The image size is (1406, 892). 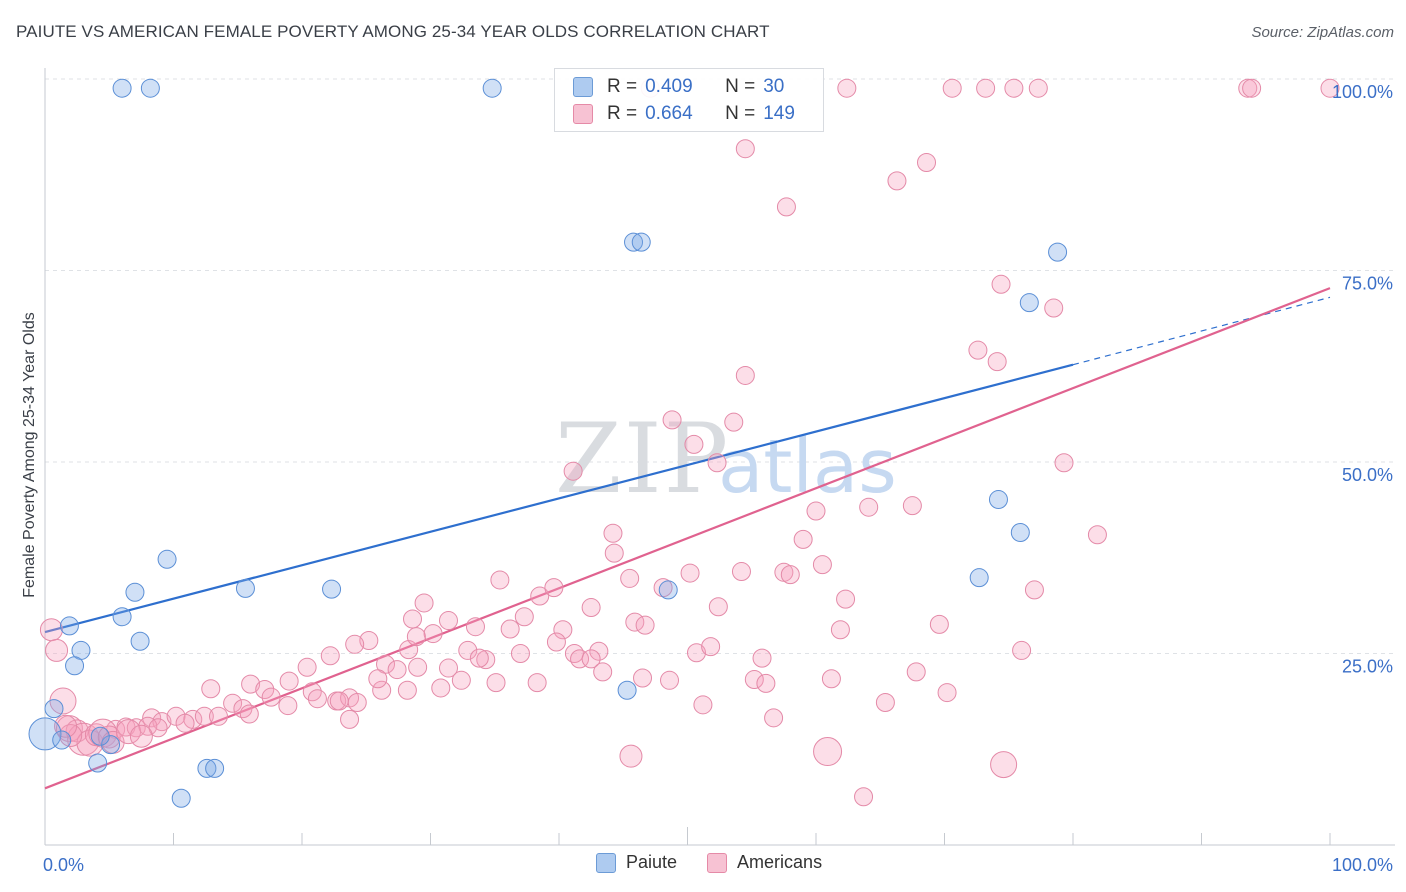 I want to click on y-axis-label: Female Poverty Among 25-34 Year Olds, so click(x=29, y=455).